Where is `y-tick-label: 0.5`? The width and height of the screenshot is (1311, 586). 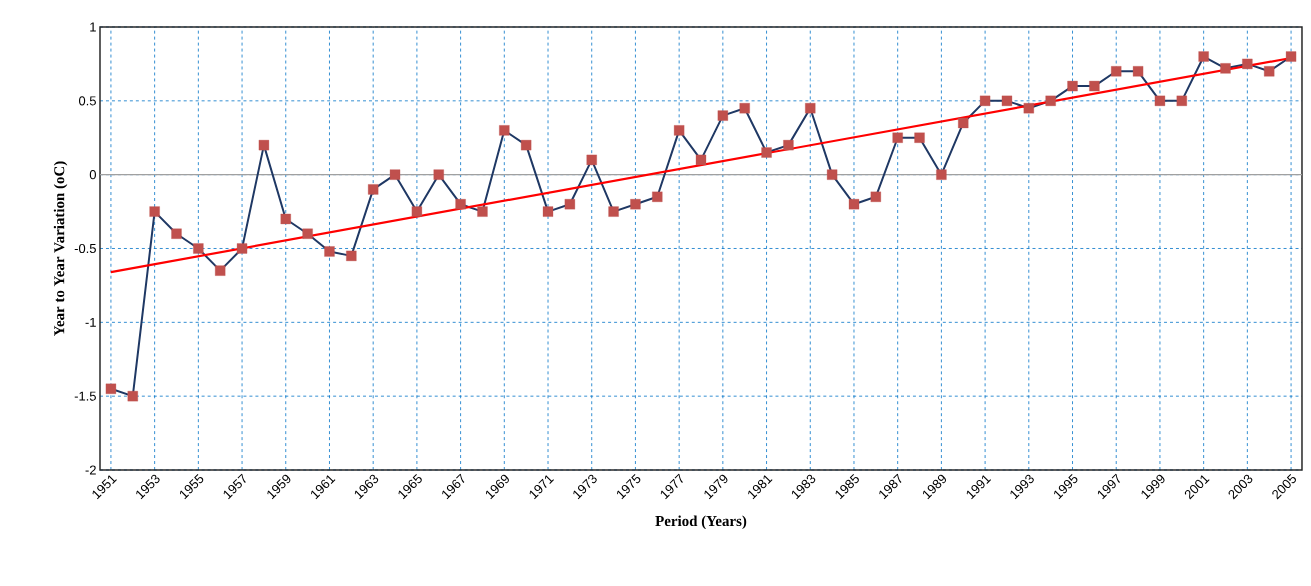
y-tick-label: 0.5 is located at coordinates (87, 101).